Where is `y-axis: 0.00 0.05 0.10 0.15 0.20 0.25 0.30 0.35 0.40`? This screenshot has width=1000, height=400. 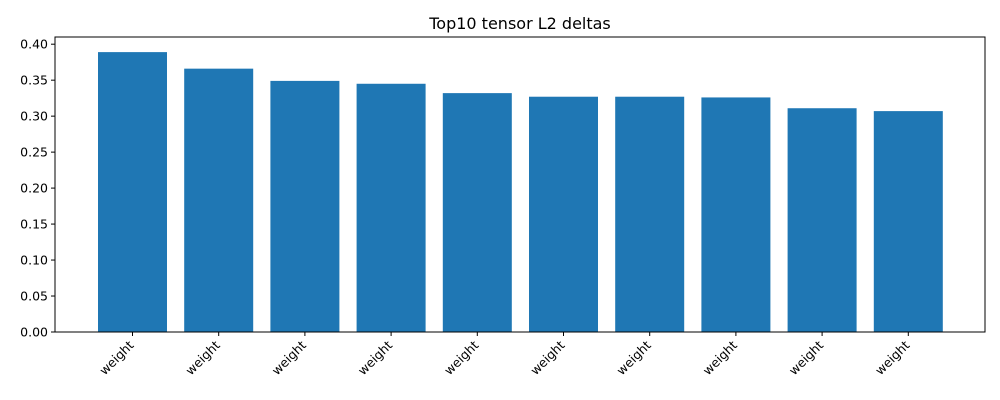 y-axis: 0.00 0.05 0.10 0.15 0.20 0.25 0.30 0.35 0.40 is located at coordinates (37, 188).